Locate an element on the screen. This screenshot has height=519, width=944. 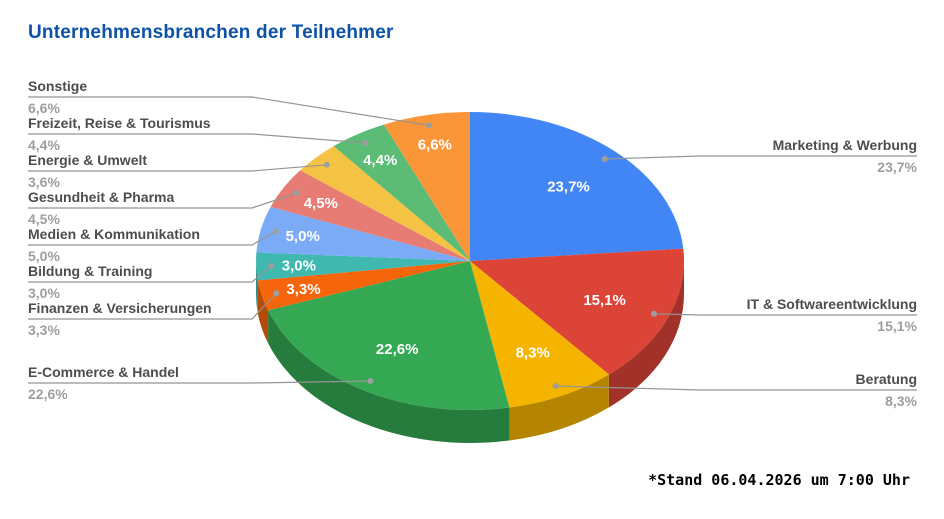
slice-value-label: 6,6% is located at coordinates (435, 145).